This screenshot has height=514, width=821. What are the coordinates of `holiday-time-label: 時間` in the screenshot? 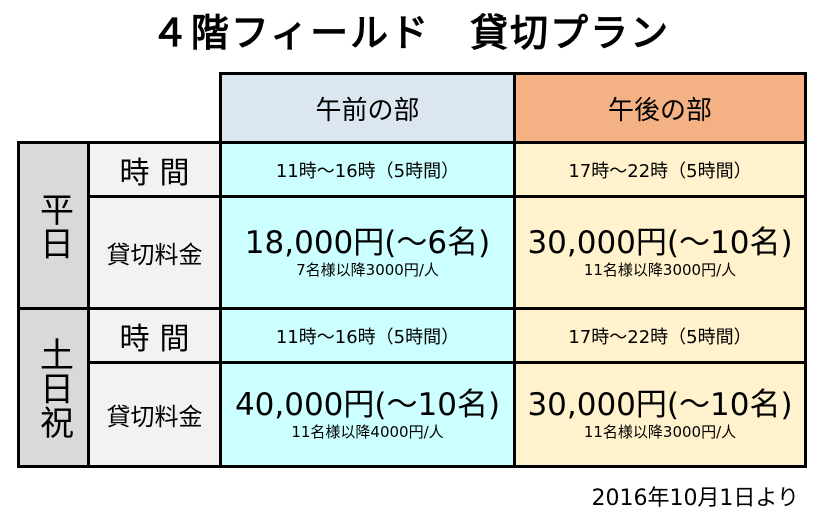 It's located at (159, 339).